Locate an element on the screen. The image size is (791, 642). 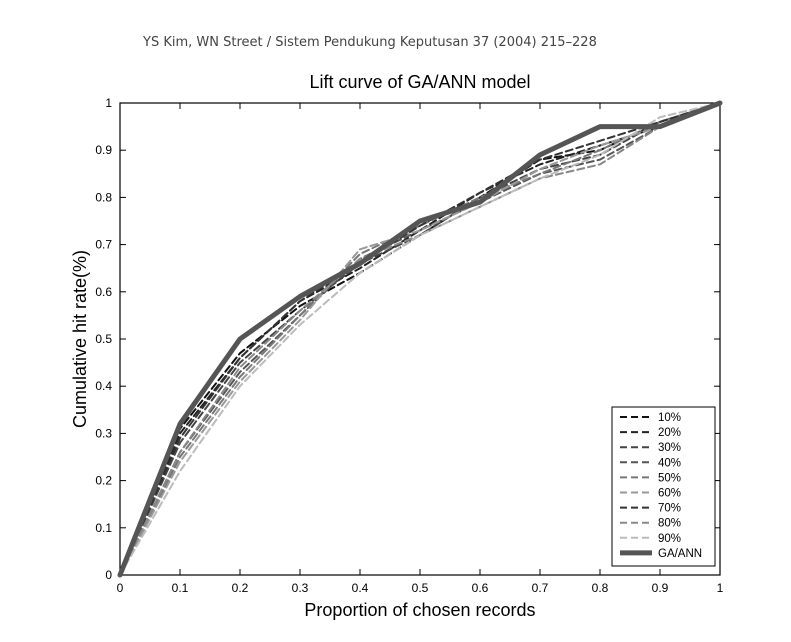
y-tick-label: 0.2 is located at coordinates (103, 481).